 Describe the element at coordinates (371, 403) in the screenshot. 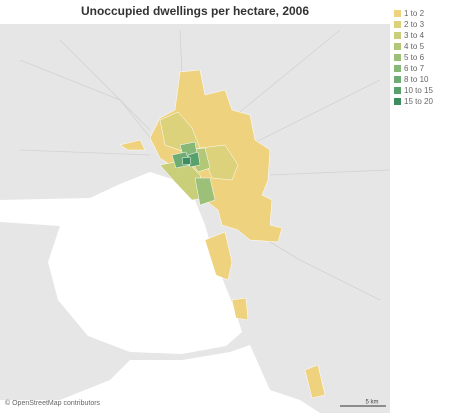

I see `scale-label: 5 km` at that location.